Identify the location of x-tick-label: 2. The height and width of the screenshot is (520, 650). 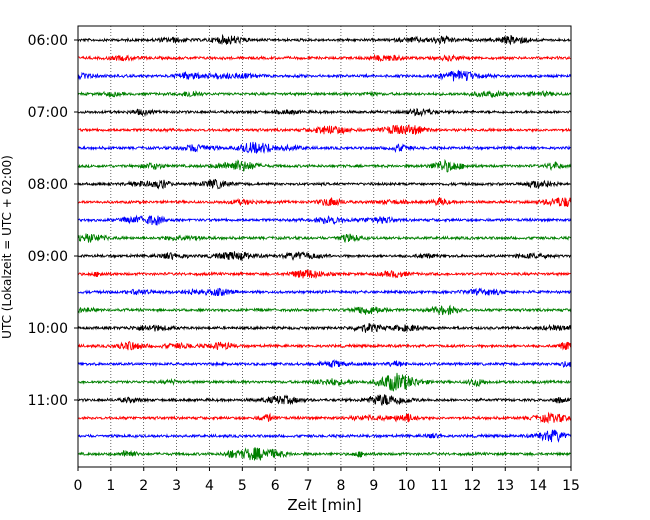
(143, 486).